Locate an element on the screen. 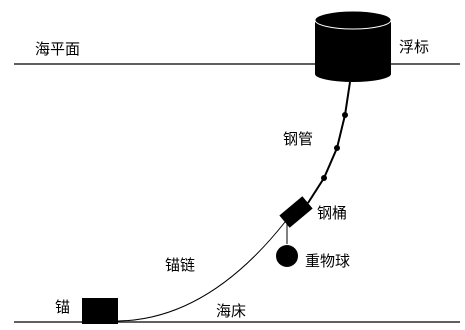 Image resolution: width=465 pixels, height=330 pixels. weight-ball is located at coordinates (287, 256).